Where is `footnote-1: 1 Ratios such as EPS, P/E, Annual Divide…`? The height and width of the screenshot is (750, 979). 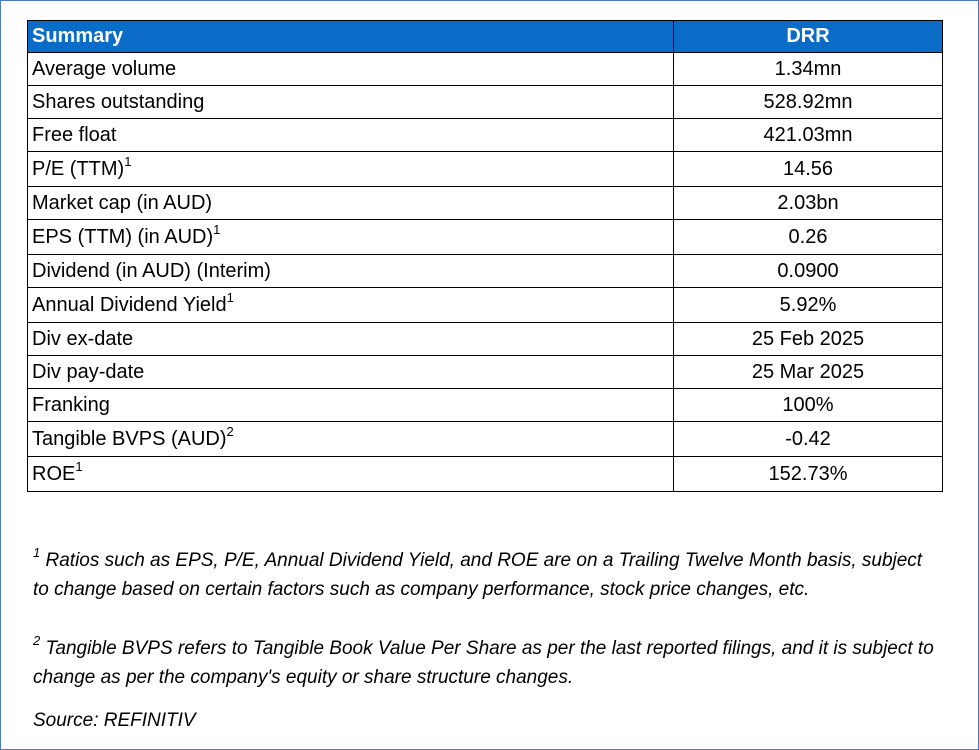 footnote-1: 1 Ratios such as EPS, P/E, Annual Divide… is located at coordinates (488, 575).